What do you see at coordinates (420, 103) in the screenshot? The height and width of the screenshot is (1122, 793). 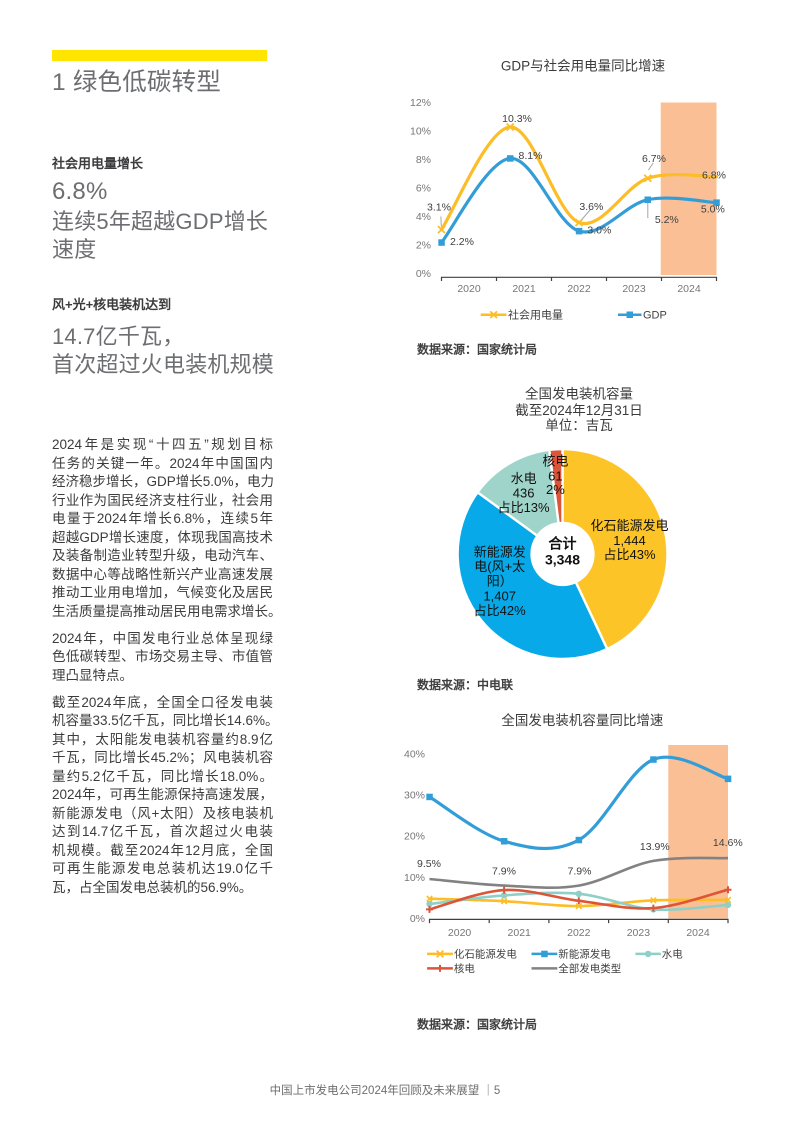 I see `svg-text: 12%` at bounding box center [420, 103].